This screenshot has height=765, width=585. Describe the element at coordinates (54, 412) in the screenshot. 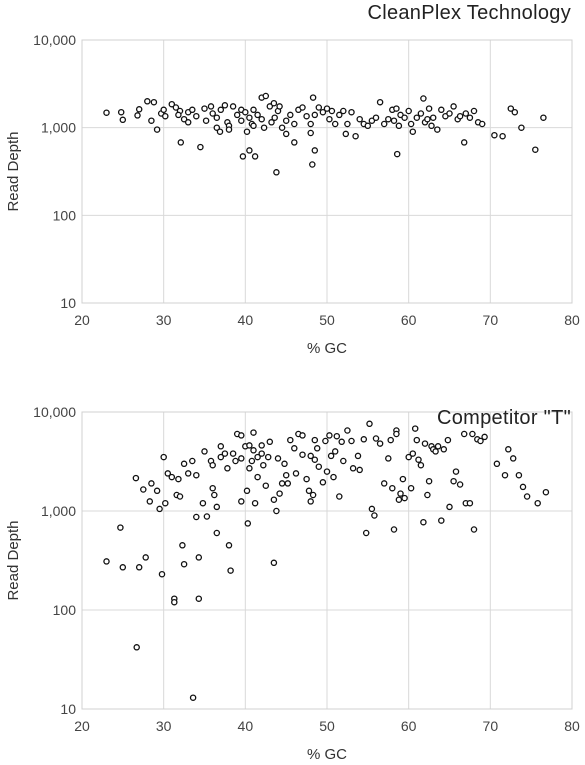

I see `y-tick-label: 10,000` at that location.